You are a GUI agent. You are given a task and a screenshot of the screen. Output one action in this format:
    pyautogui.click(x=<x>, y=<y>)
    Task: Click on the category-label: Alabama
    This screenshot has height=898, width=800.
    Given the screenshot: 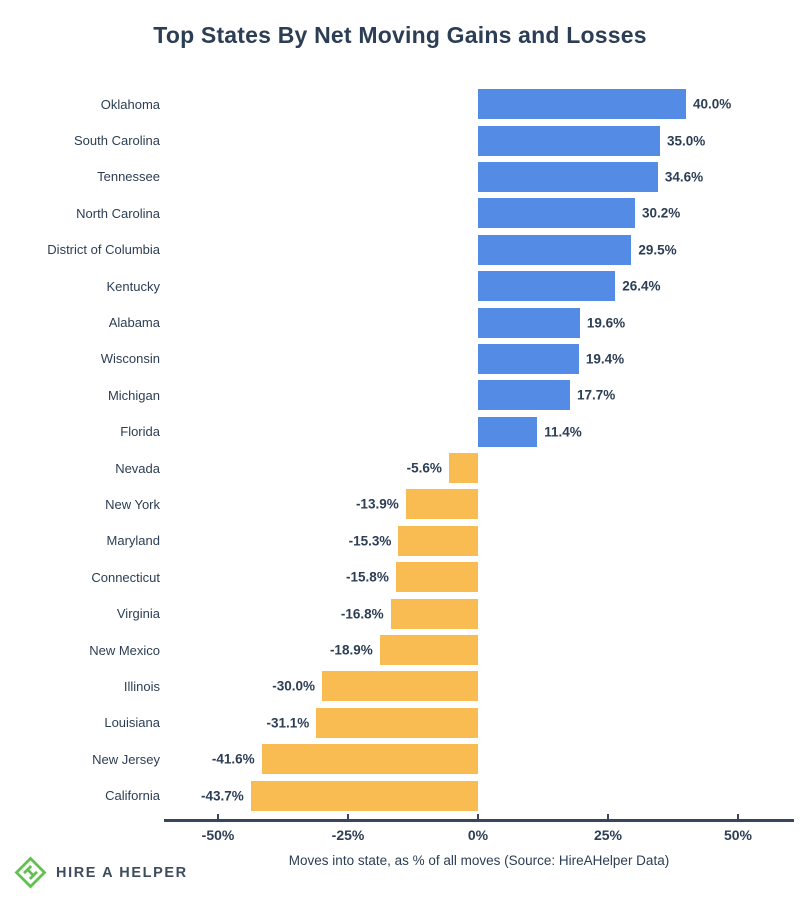 What is the action you would take?
    pyautogui.click(x=134, y=323)
    